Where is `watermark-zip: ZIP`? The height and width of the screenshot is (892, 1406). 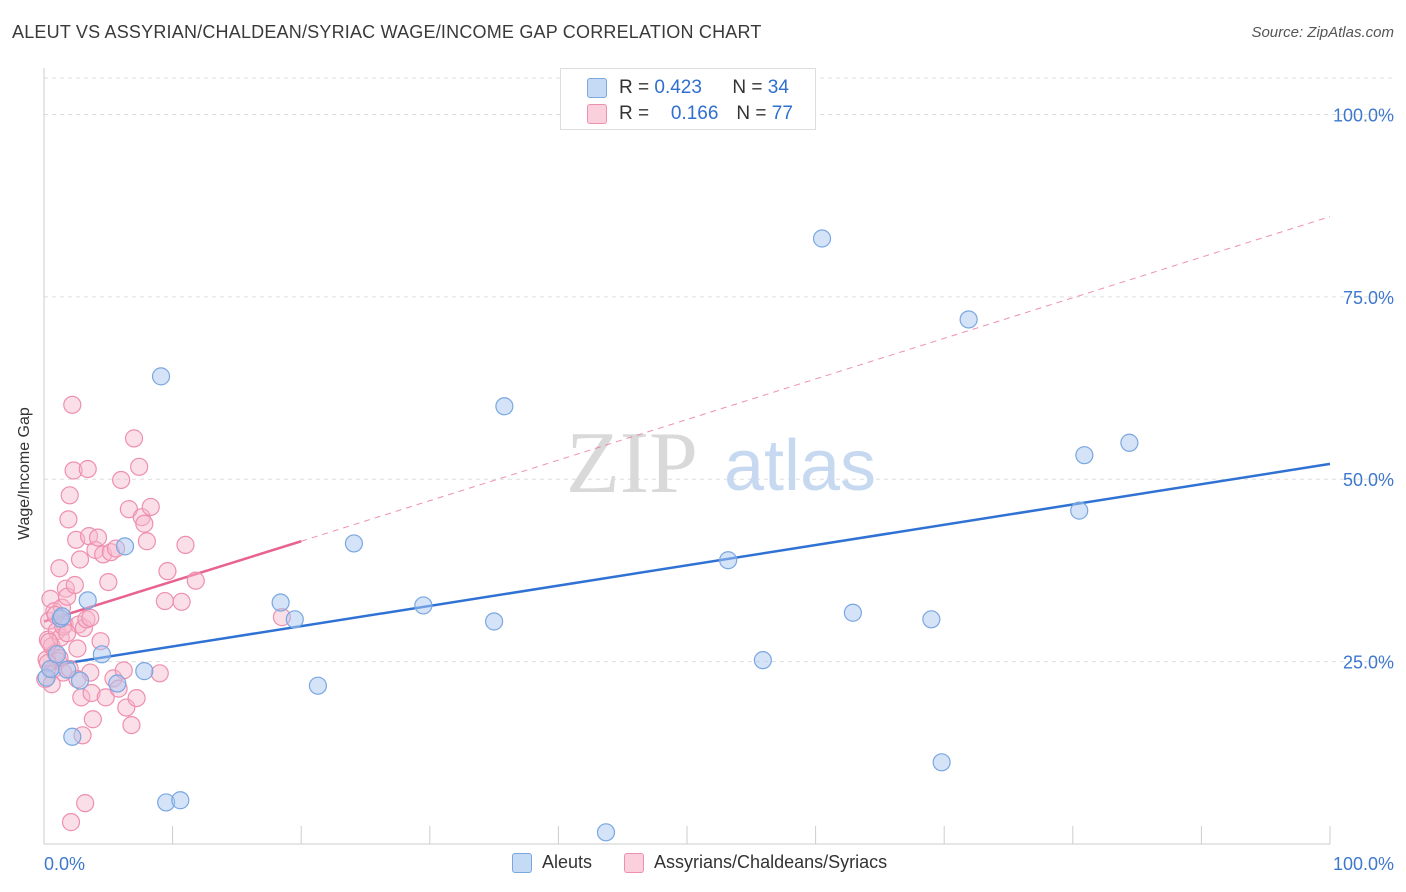 watermark-zip: ZIP is located at coordinates (632, 463).